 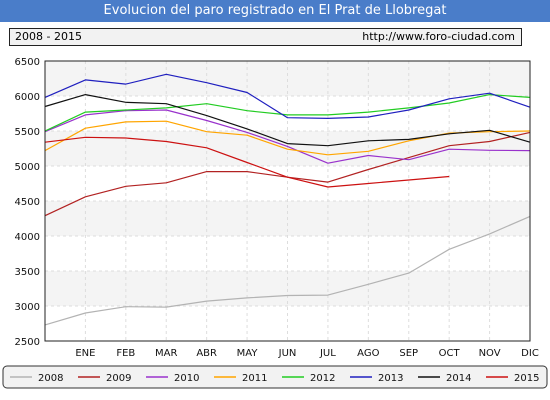 I want to click on y-tick-label: 3000, so click(x=27, y=307).